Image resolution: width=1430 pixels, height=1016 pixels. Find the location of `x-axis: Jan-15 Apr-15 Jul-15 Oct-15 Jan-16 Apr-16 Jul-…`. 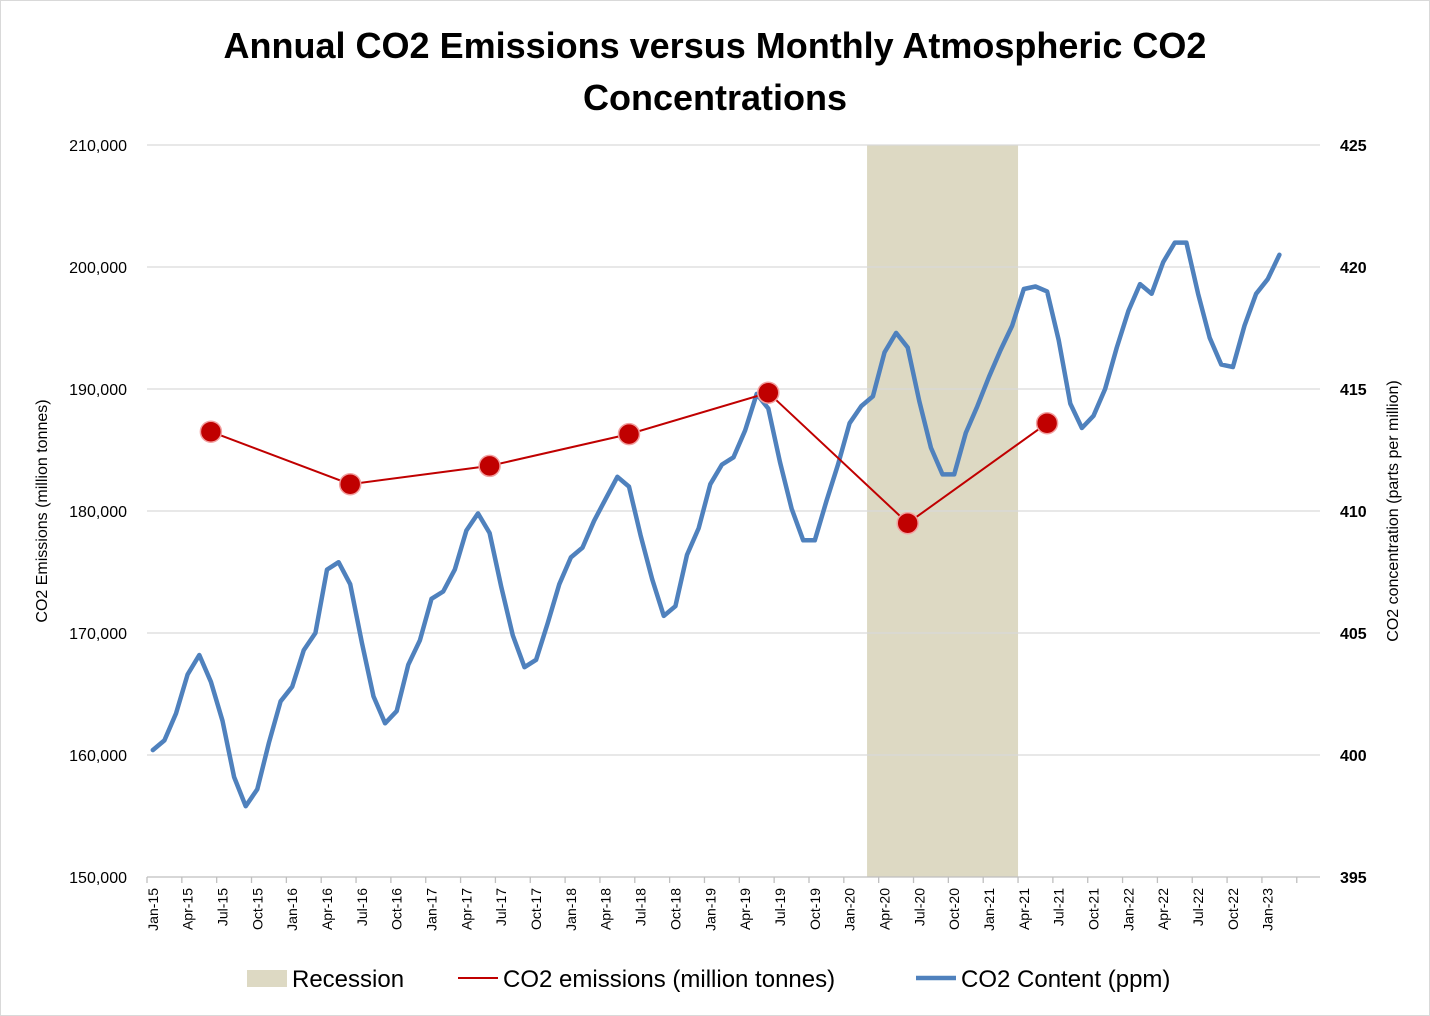

x-axis: Jan-15 Apr-15 Jul-15 Oct-15 Jan-16 Apr-16 Jul-… is located at coordinates (732, 903).